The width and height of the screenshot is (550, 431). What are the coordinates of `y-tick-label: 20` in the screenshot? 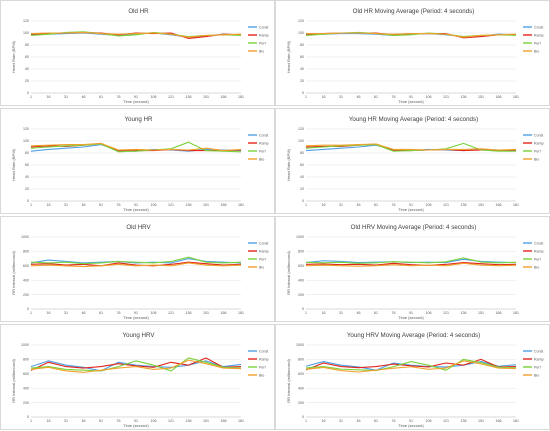 It's located at (302, 189).